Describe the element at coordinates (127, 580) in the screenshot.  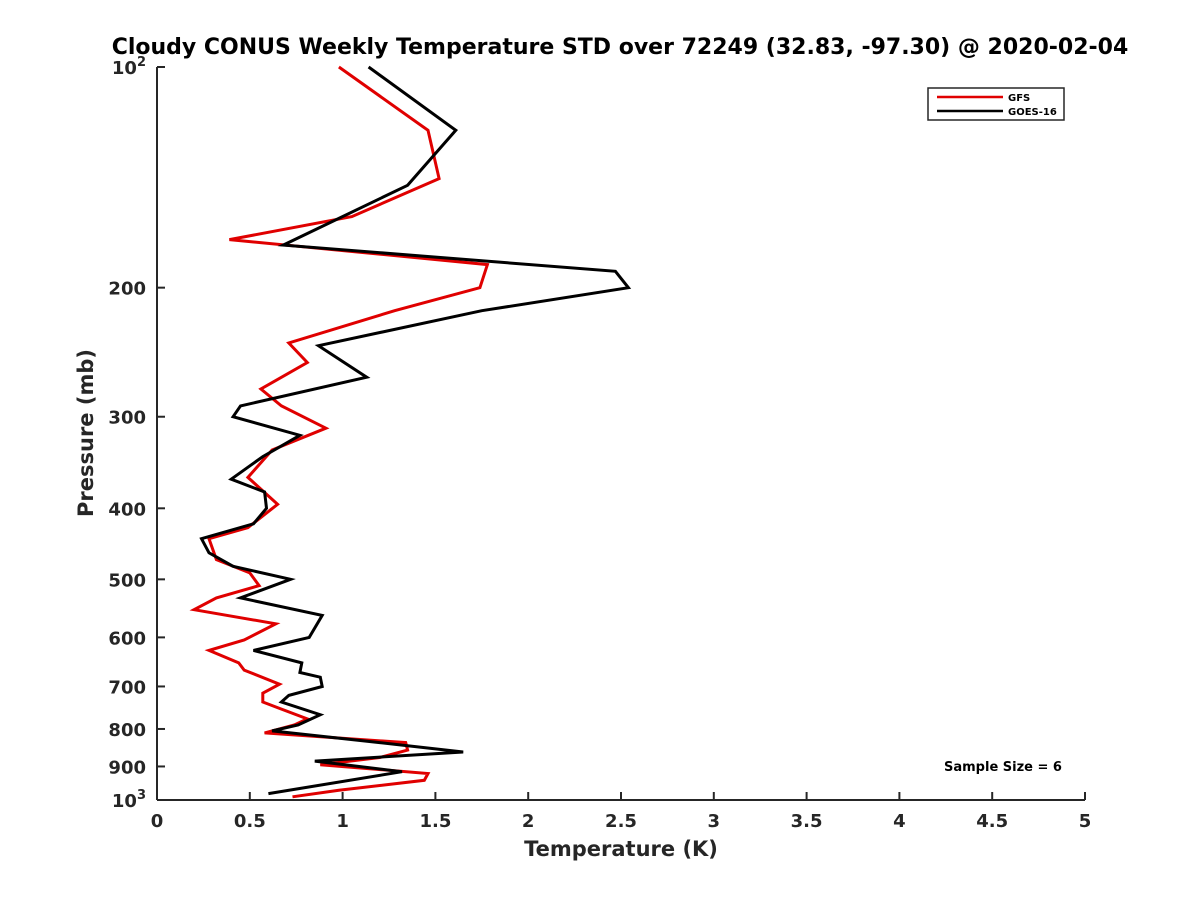
I see `y-tick-label: 500` at that location.